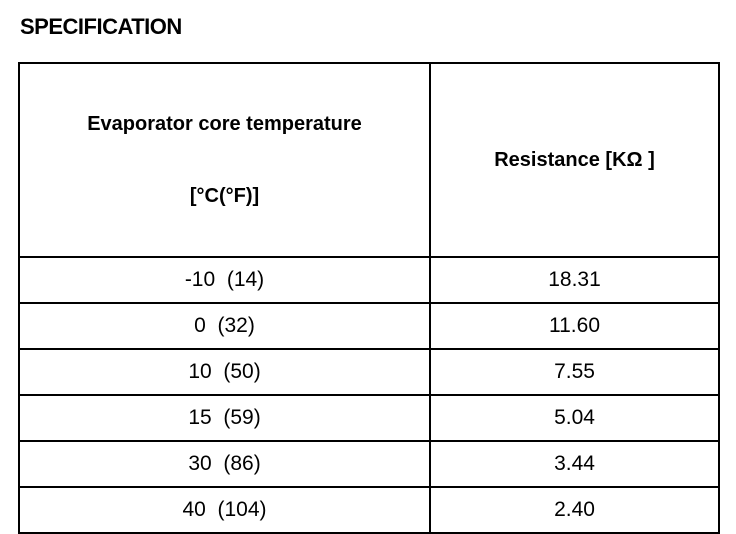 This screenshot has width=736, height=534. Describe the element at coordinates (574, 464) in the screenshot. I see `resistance-cell: 3.44` at that location.